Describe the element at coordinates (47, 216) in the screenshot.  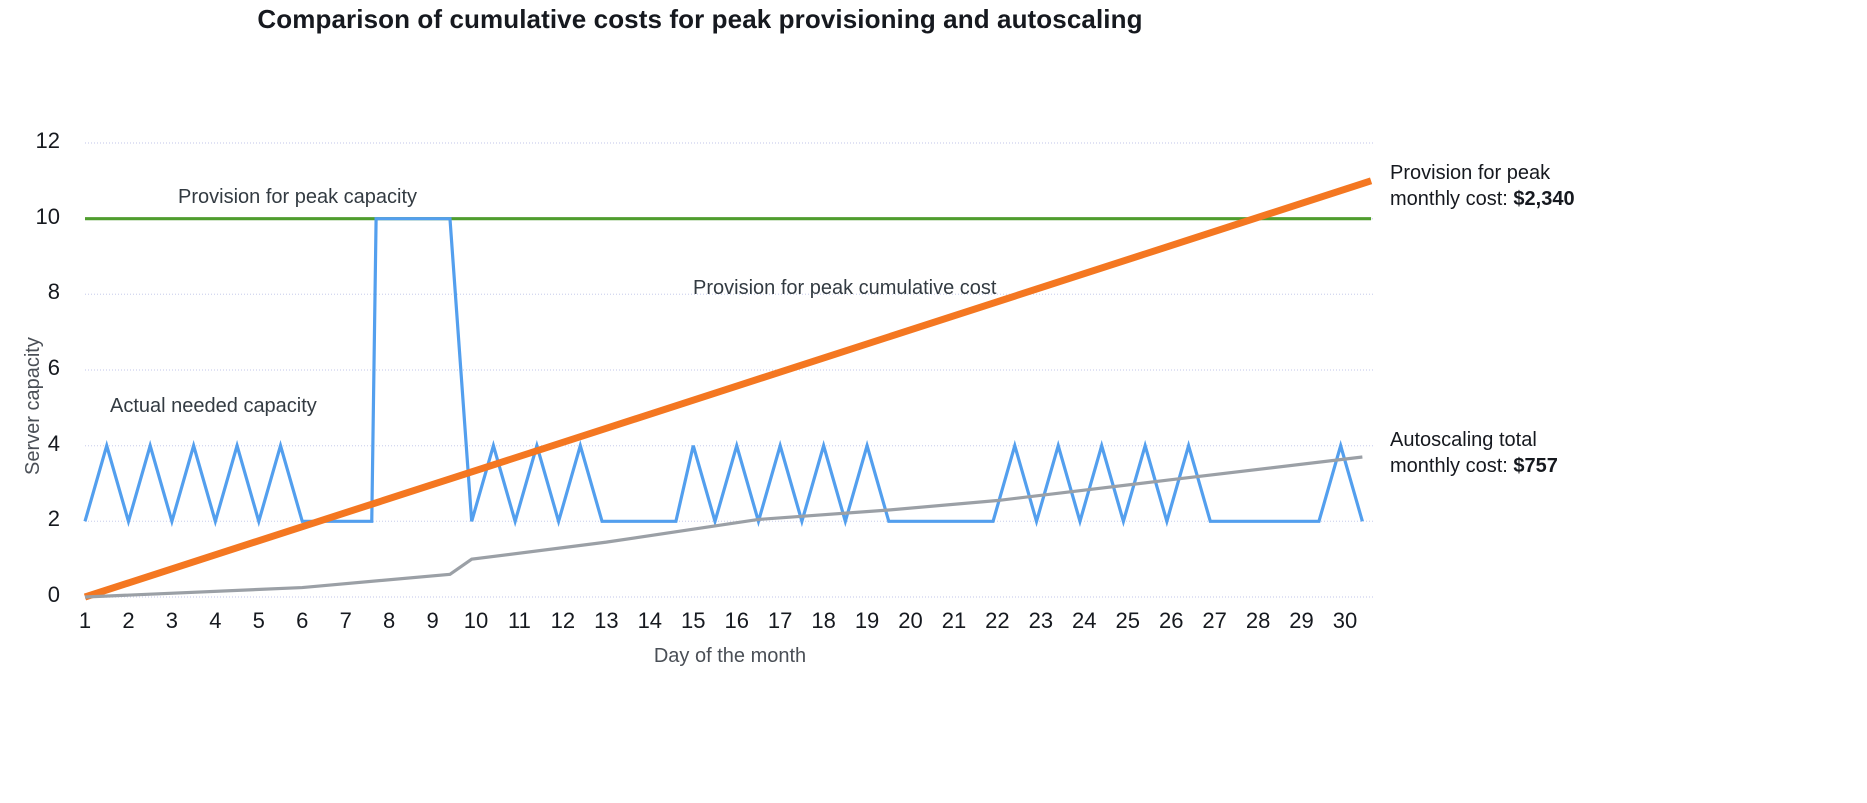
I see `y-tick-label: 10` at that location.